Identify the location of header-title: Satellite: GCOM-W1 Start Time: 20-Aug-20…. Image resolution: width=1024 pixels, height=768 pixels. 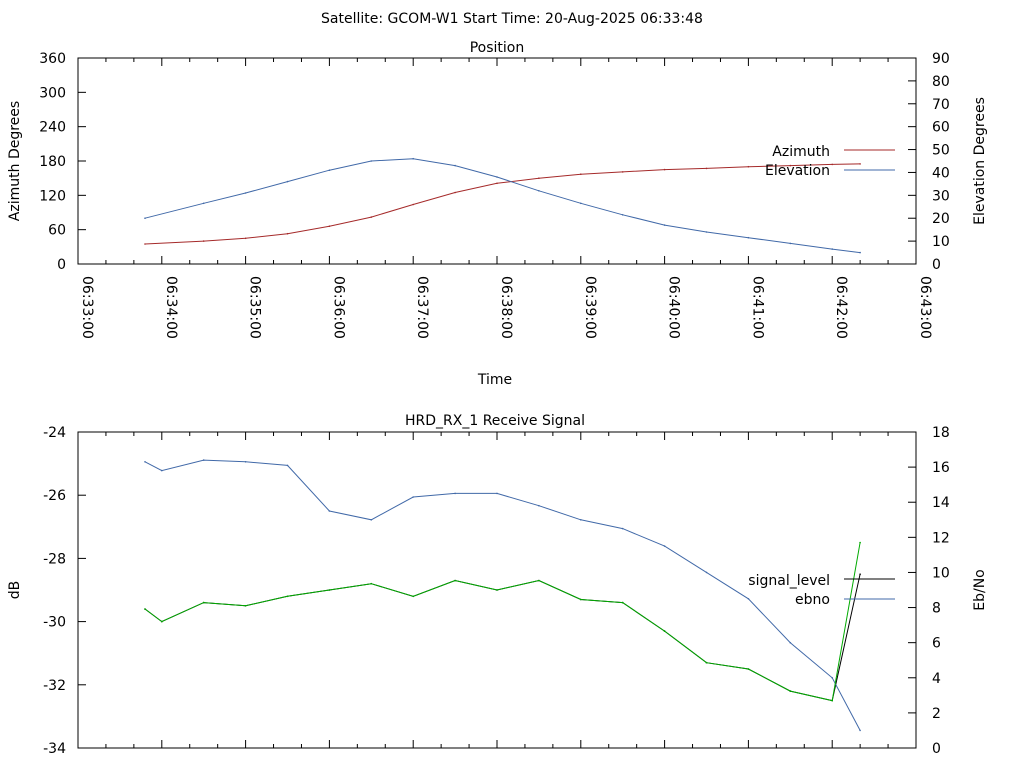
(512, 19).